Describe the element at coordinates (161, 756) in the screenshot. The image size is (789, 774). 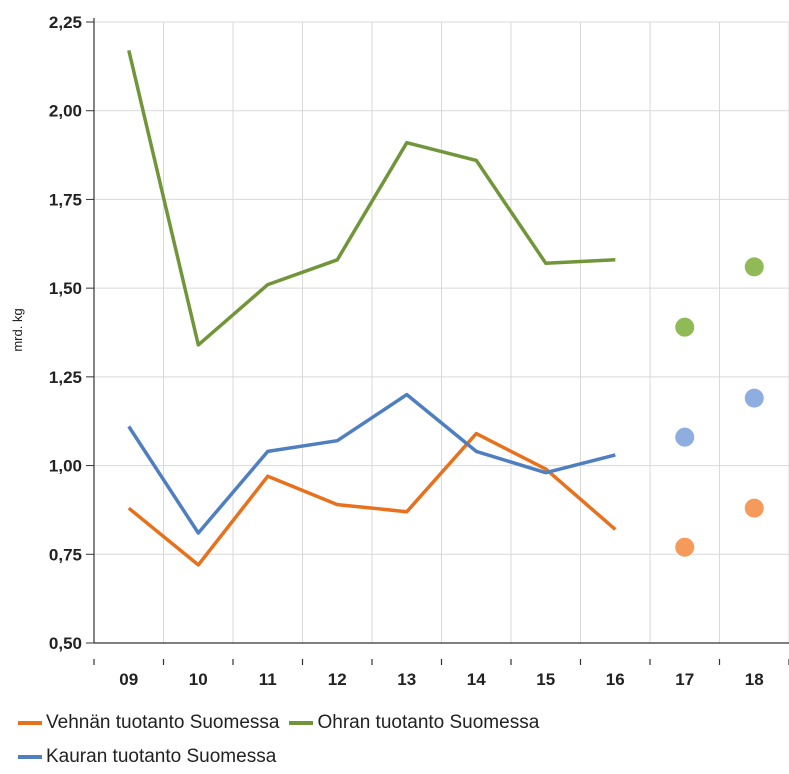
I see `legend-label-oats: Kauran tuotanto Suomessa` at that location.